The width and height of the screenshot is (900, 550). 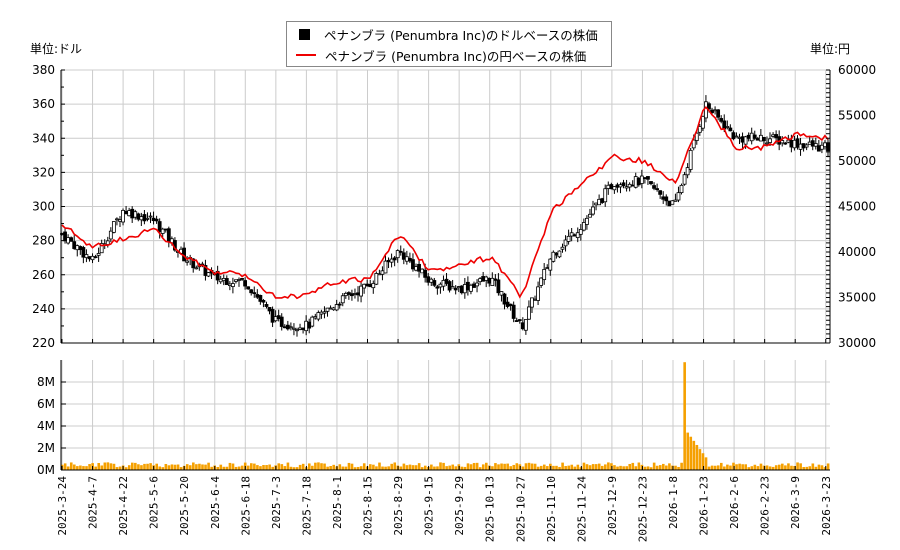 What do you see at coordinates (306, 506) in the screenshot?
I see `svg-text: 2025-7-18` at bounding box center [306, 506].